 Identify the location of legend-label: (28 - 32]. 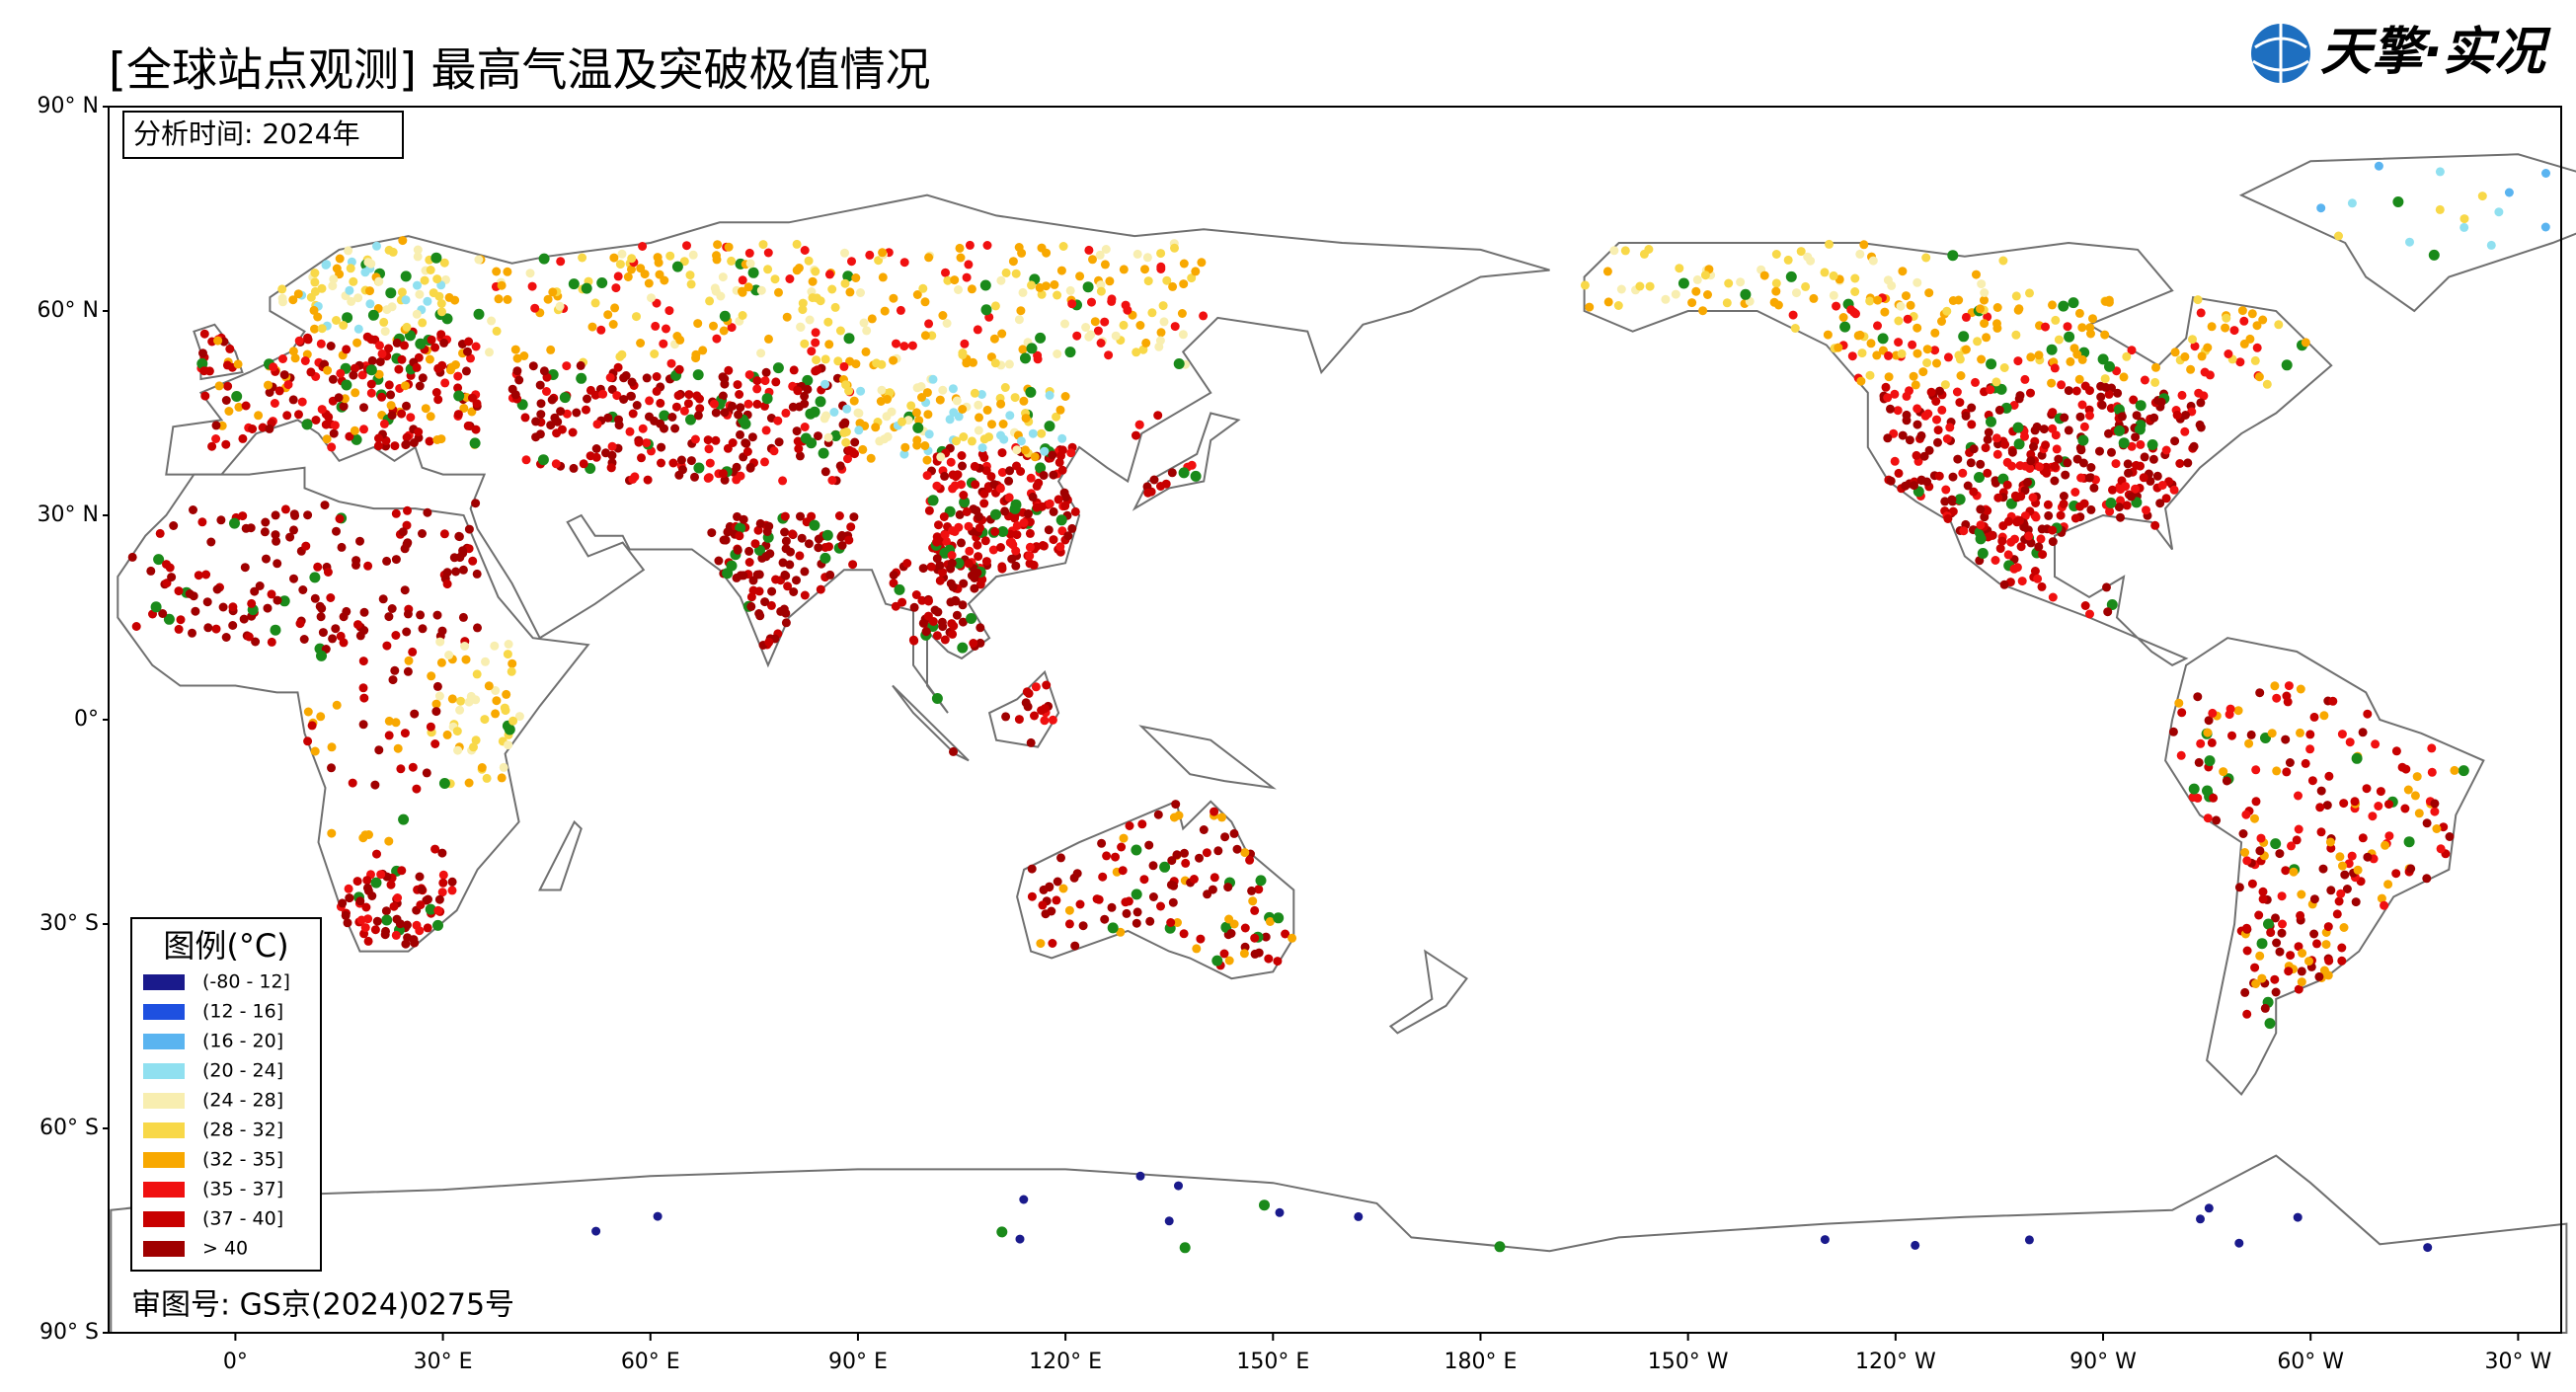
(242, 1130).